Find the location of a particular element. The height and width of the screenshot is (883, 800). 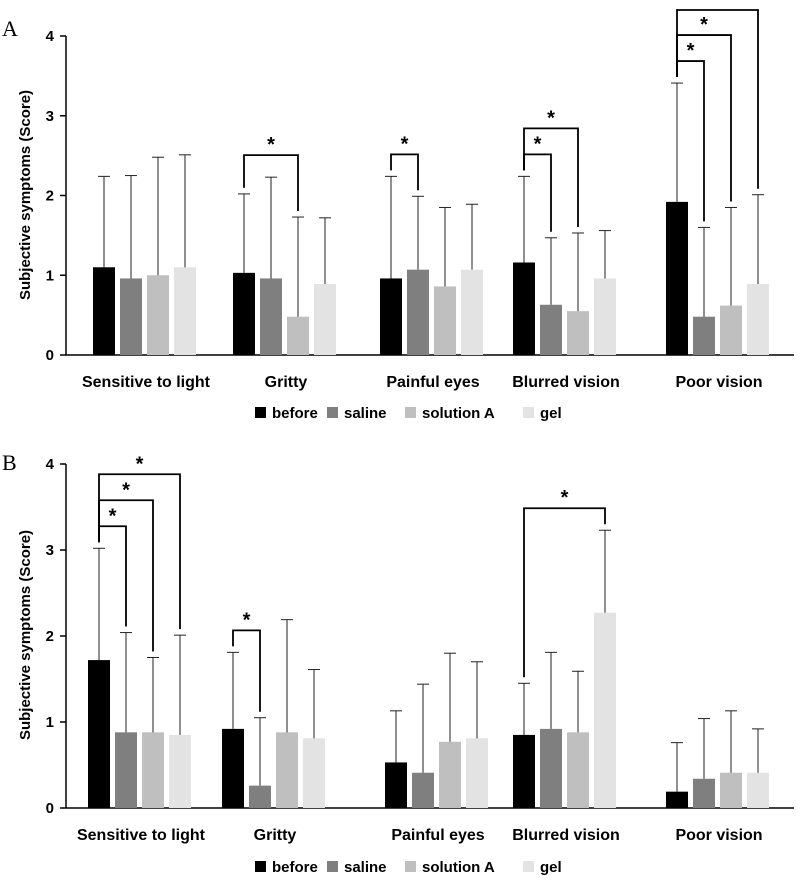

panel-label: A is located at coordinates (10, 28).